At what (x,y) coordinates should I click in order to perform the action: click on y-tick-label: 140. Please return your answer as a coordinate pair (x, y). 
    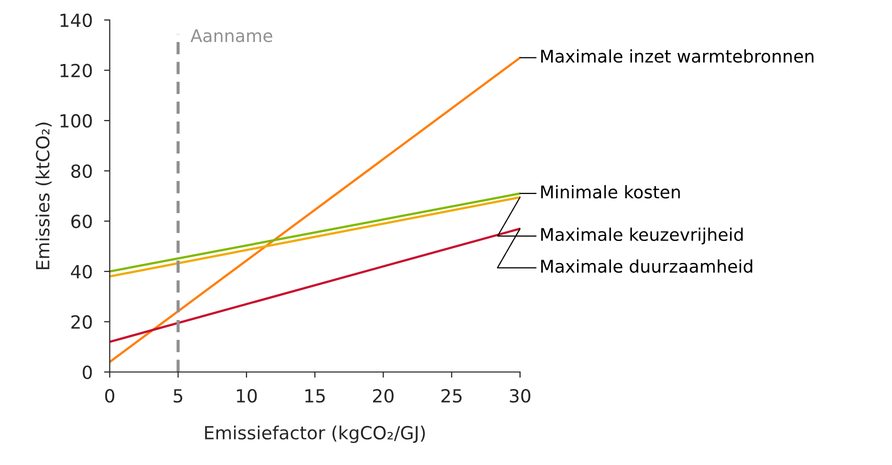
    Looking at the image, I should click on (76, 20).